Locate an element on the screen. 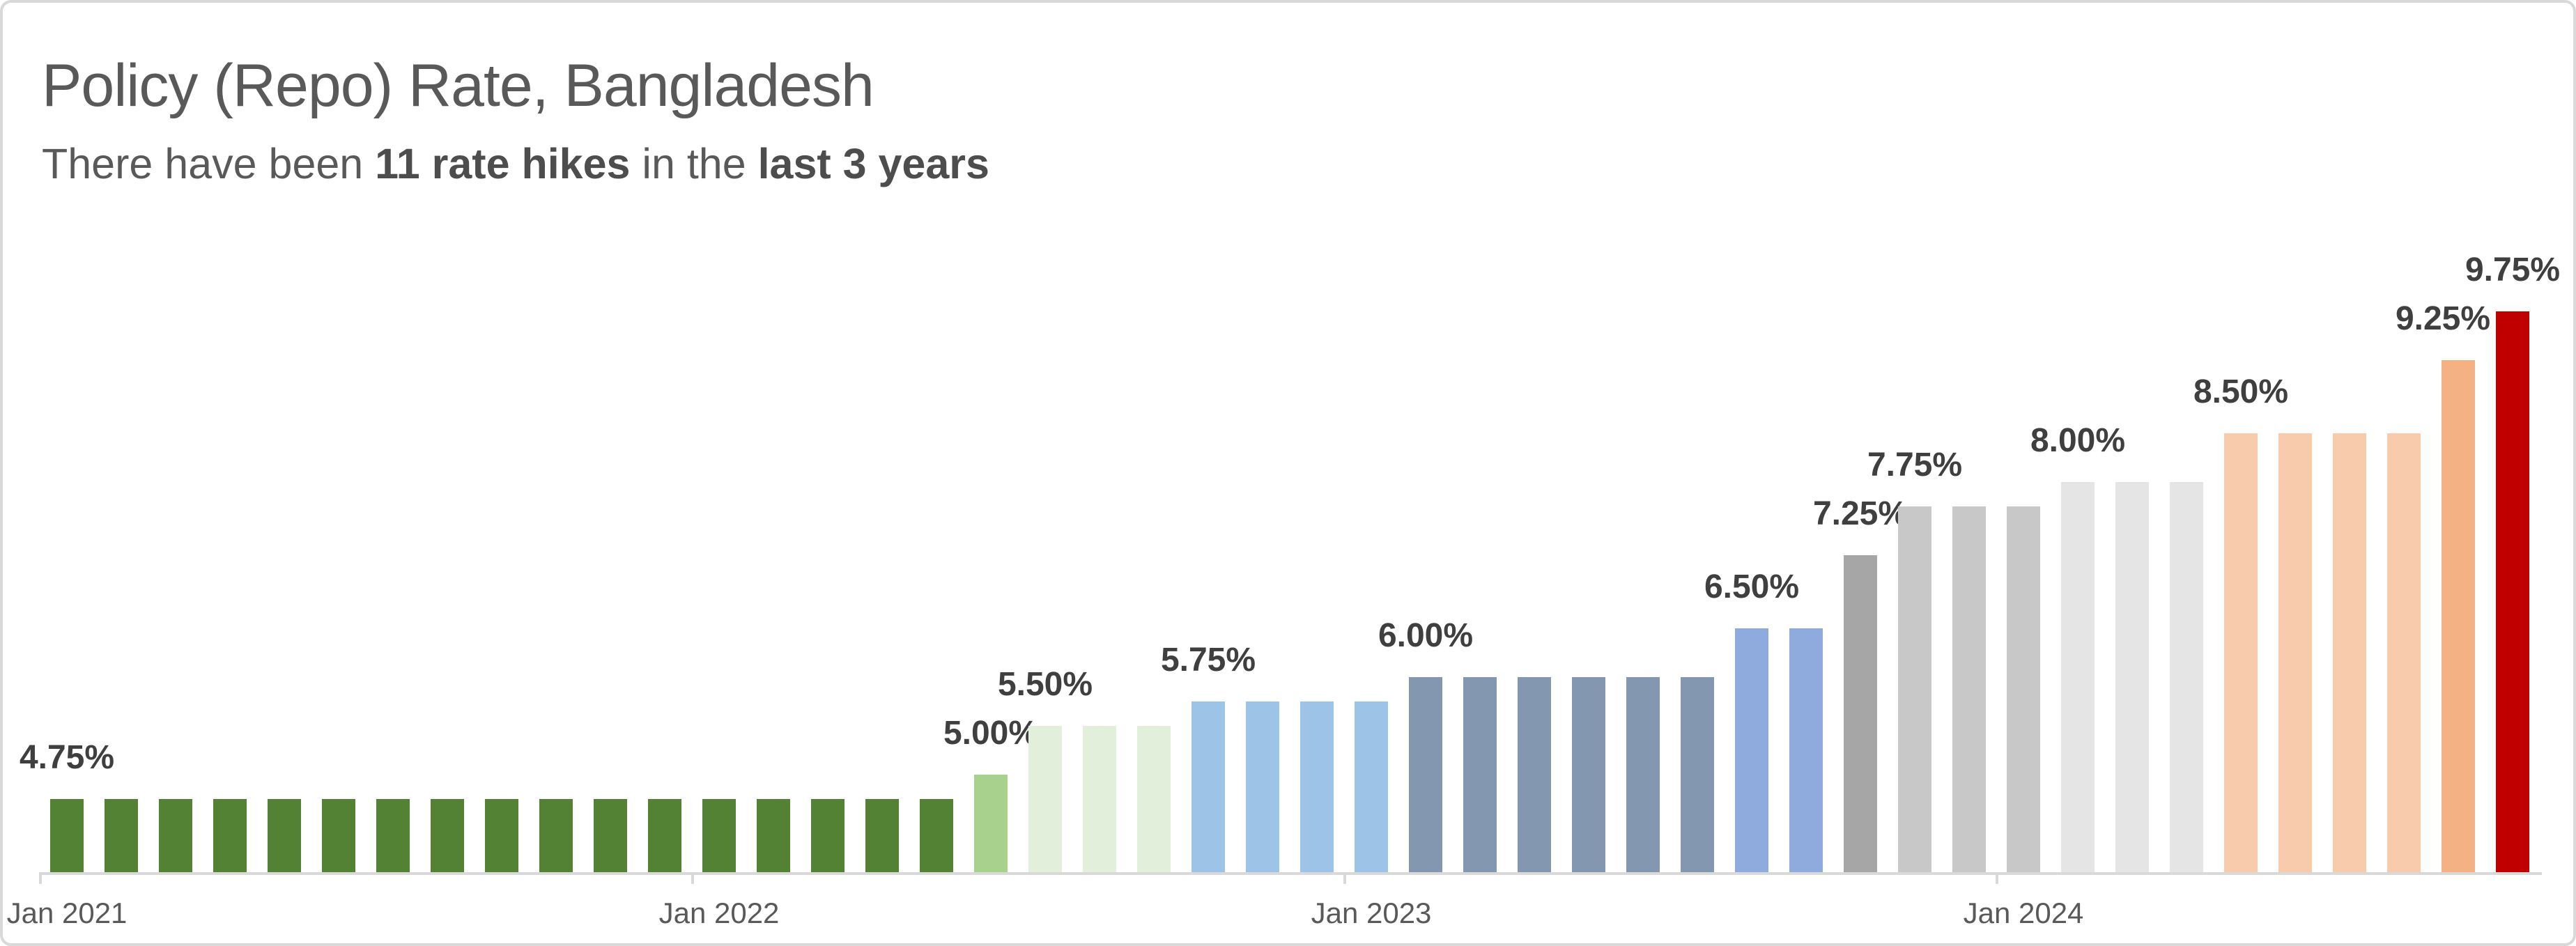 The height and width of the screenshot is (946, 2576). x-axis-tick-jan-2023 is located at coordinates (1344, 879).